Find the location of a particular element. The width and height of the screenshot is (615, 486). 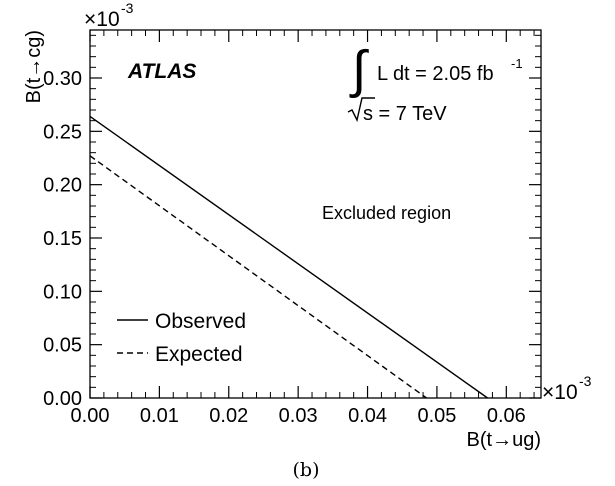

figure-caption: (b) is located at coordinates (306, 470).